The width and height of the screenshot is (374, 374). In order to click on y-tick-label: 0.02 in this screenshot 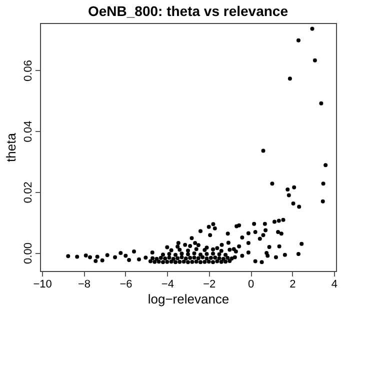, I will do `click(28, 193)`.